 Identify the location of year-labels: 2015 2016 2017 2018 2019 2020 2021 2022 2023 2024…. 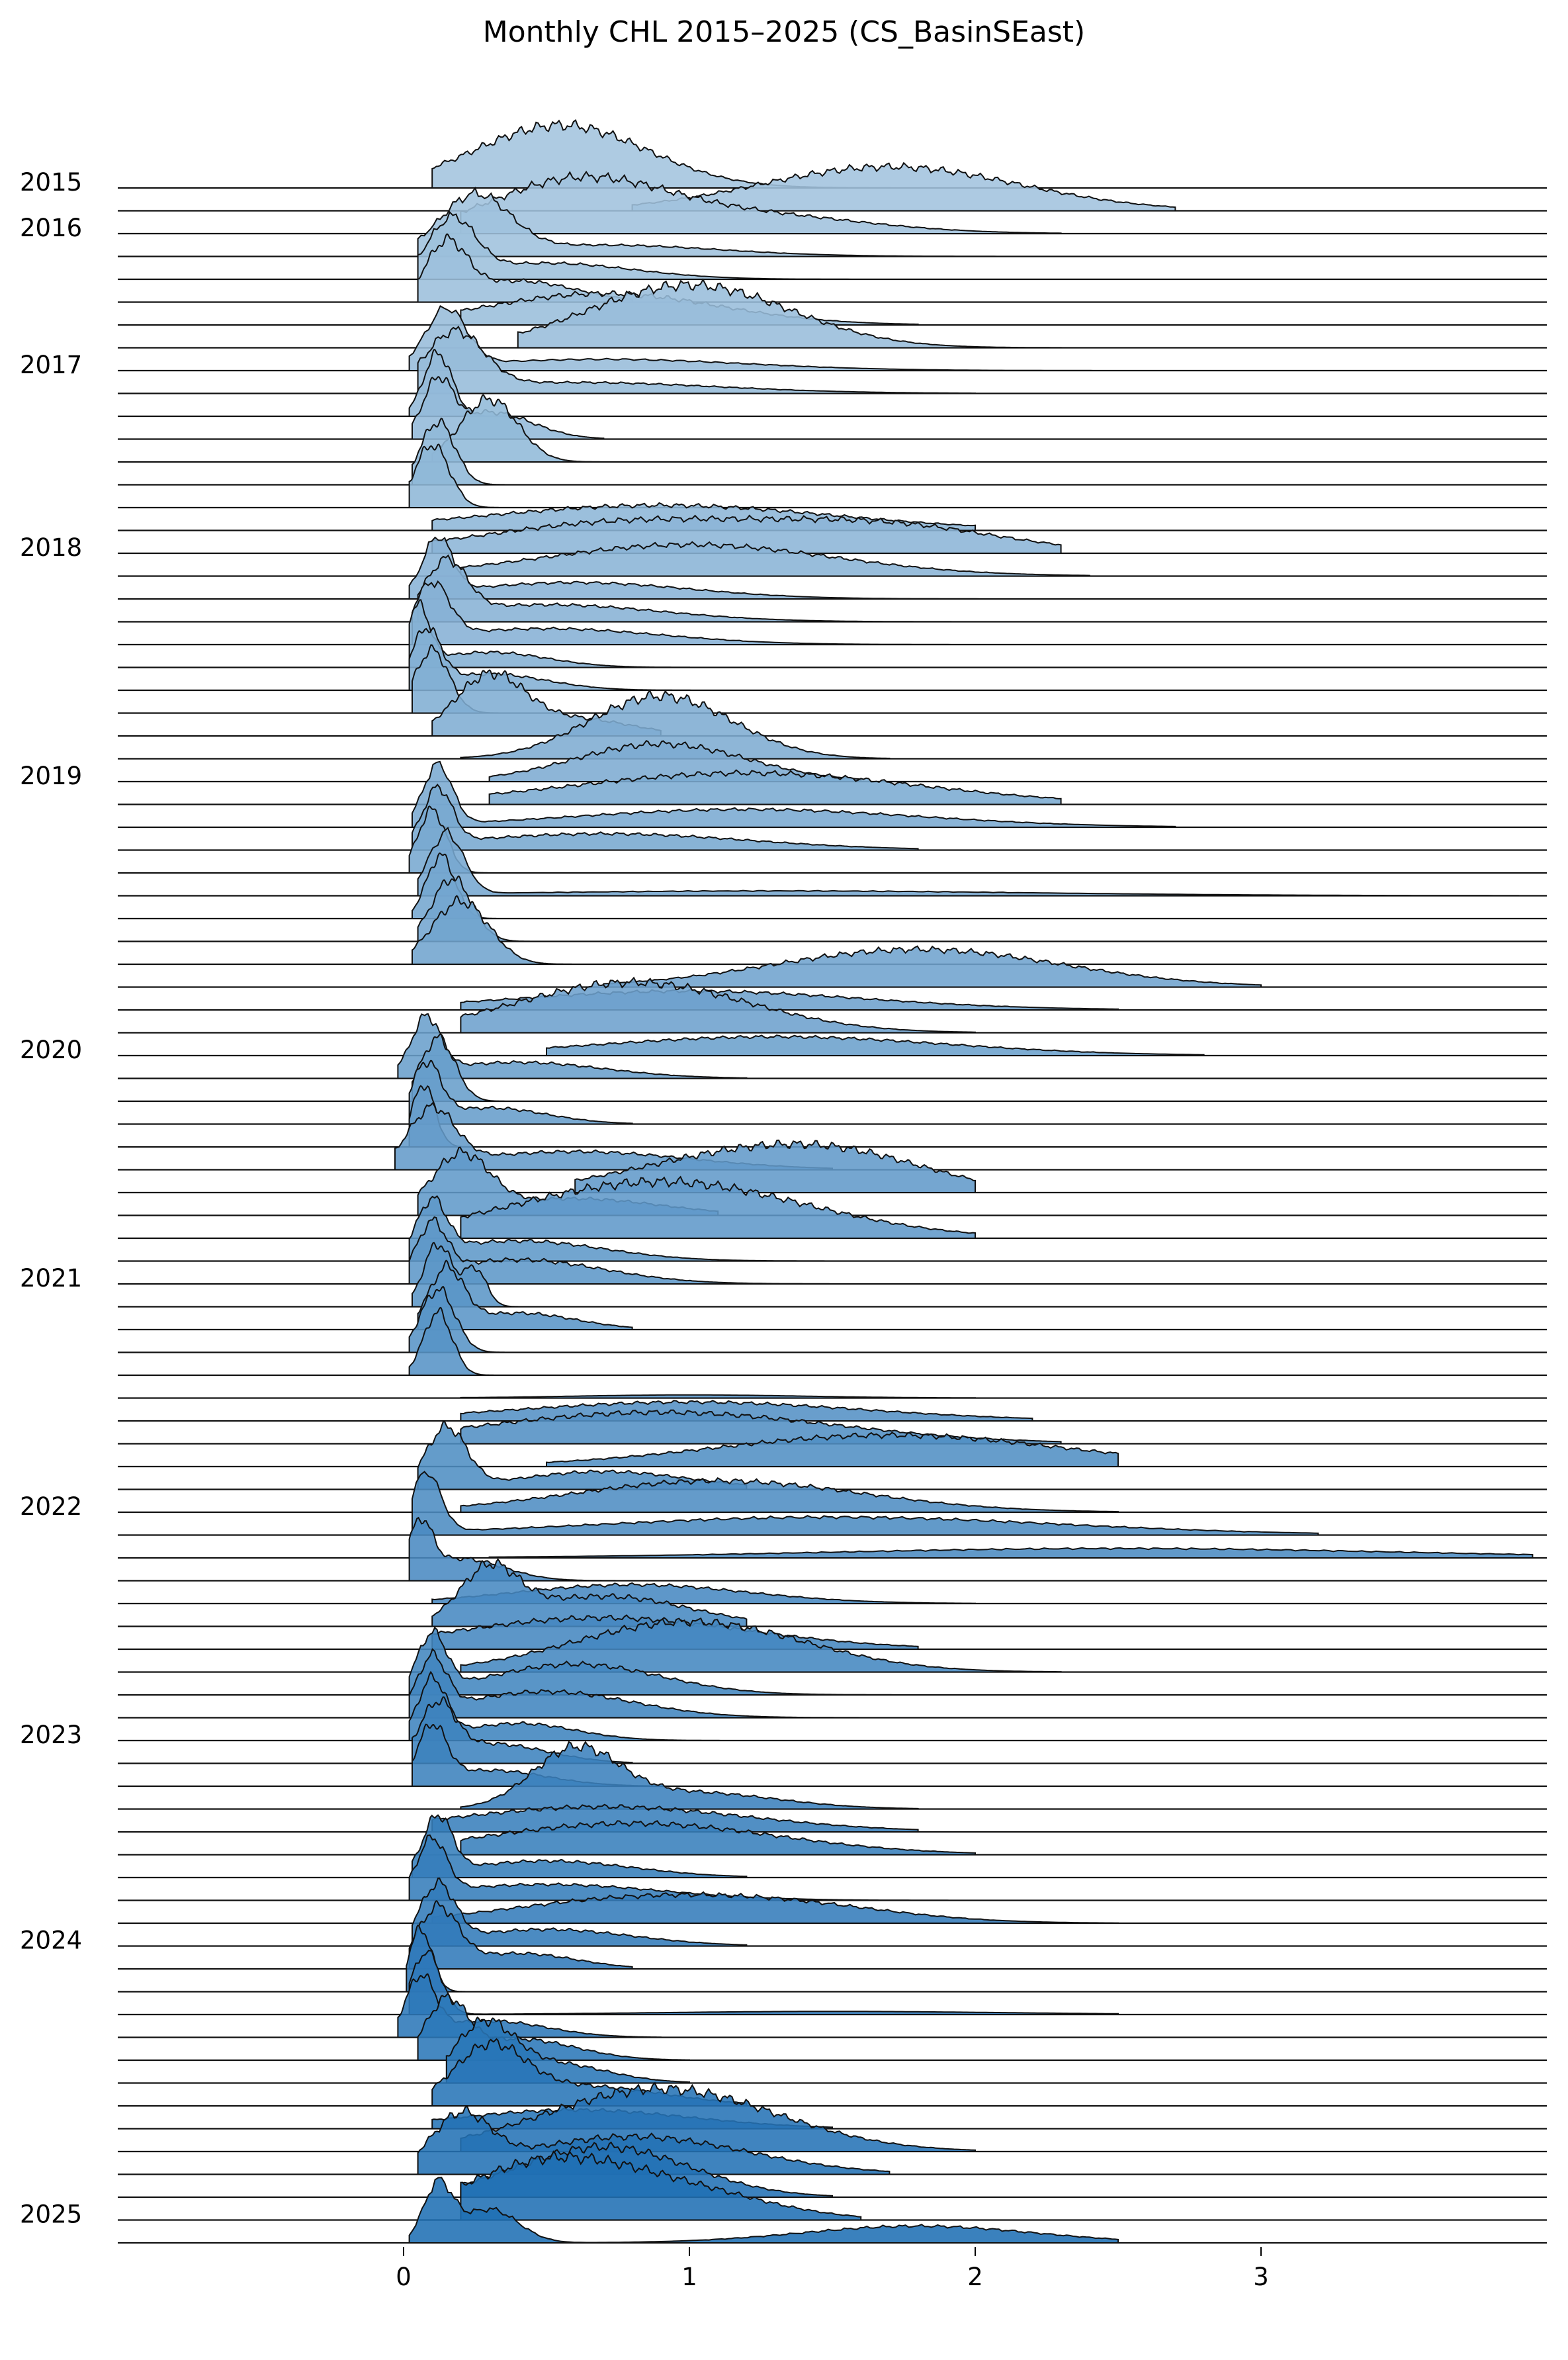
(51, 1199).